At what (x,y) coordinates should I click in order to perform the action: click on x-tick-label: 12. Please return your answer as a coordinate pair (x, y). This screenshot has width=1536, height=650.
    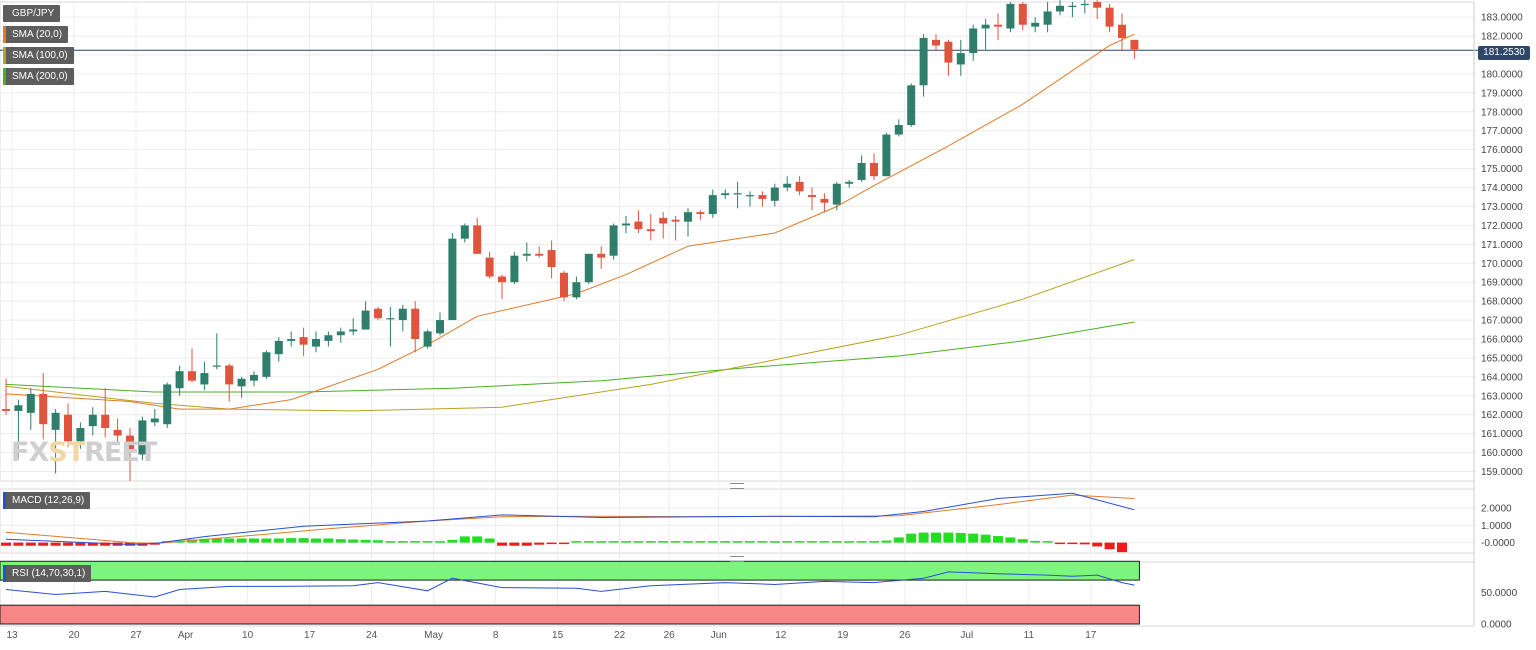
    Looking at the image, I should click on (781, 635).